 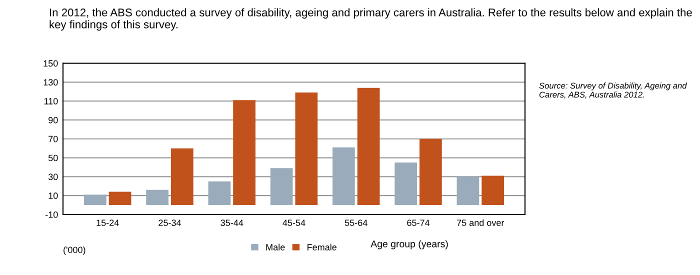 I want to click on x-axis-title: Age group (years), so click(x=409, y=245).